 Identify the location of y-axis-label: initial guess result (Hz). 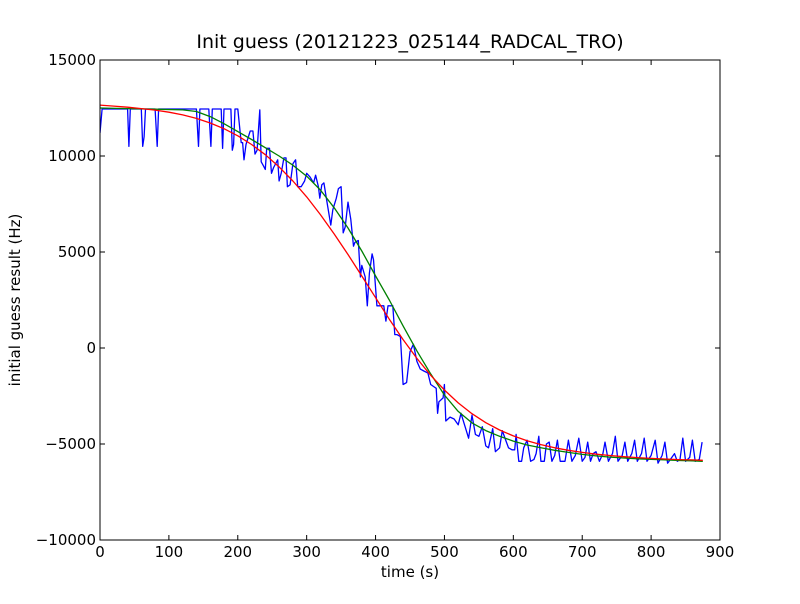
(15, 300).